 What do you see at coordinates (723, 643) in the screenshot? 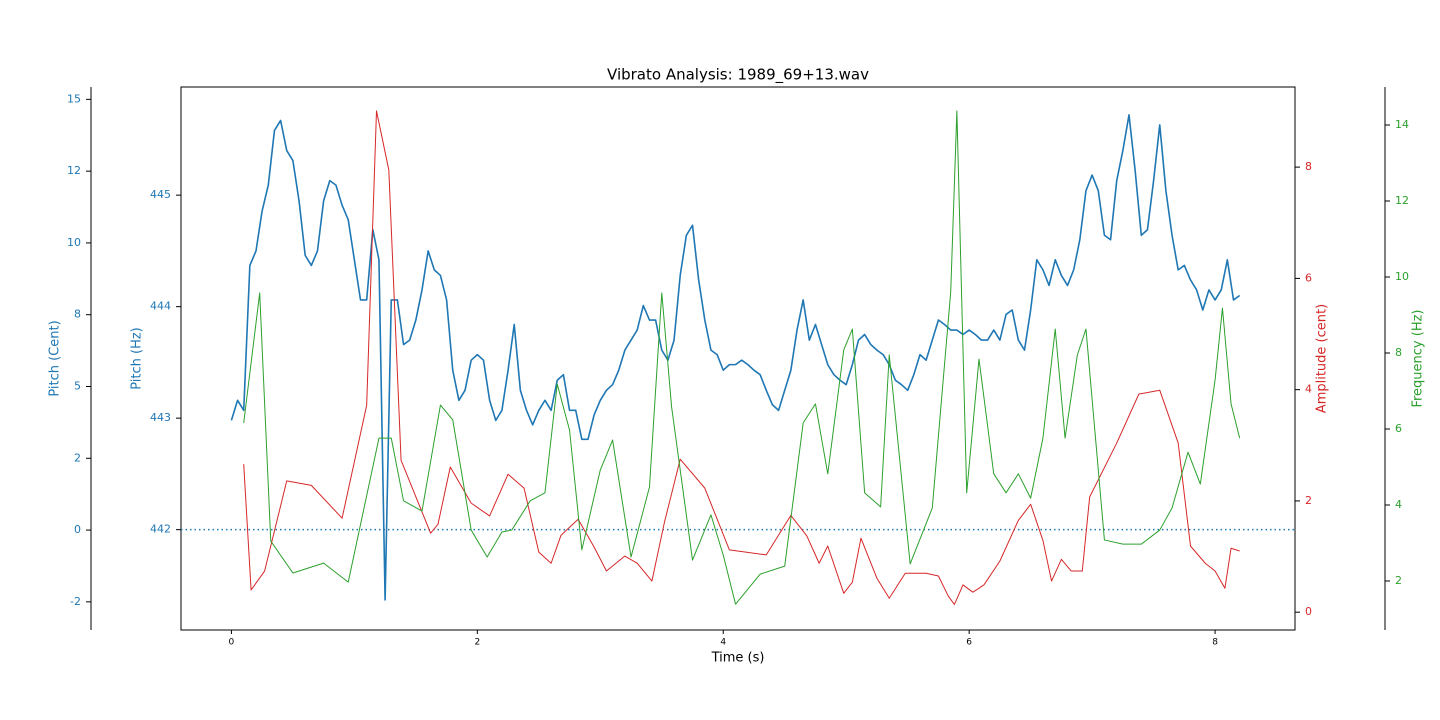
I see `x-tick-label: 4` at bounding box center [723, 643].